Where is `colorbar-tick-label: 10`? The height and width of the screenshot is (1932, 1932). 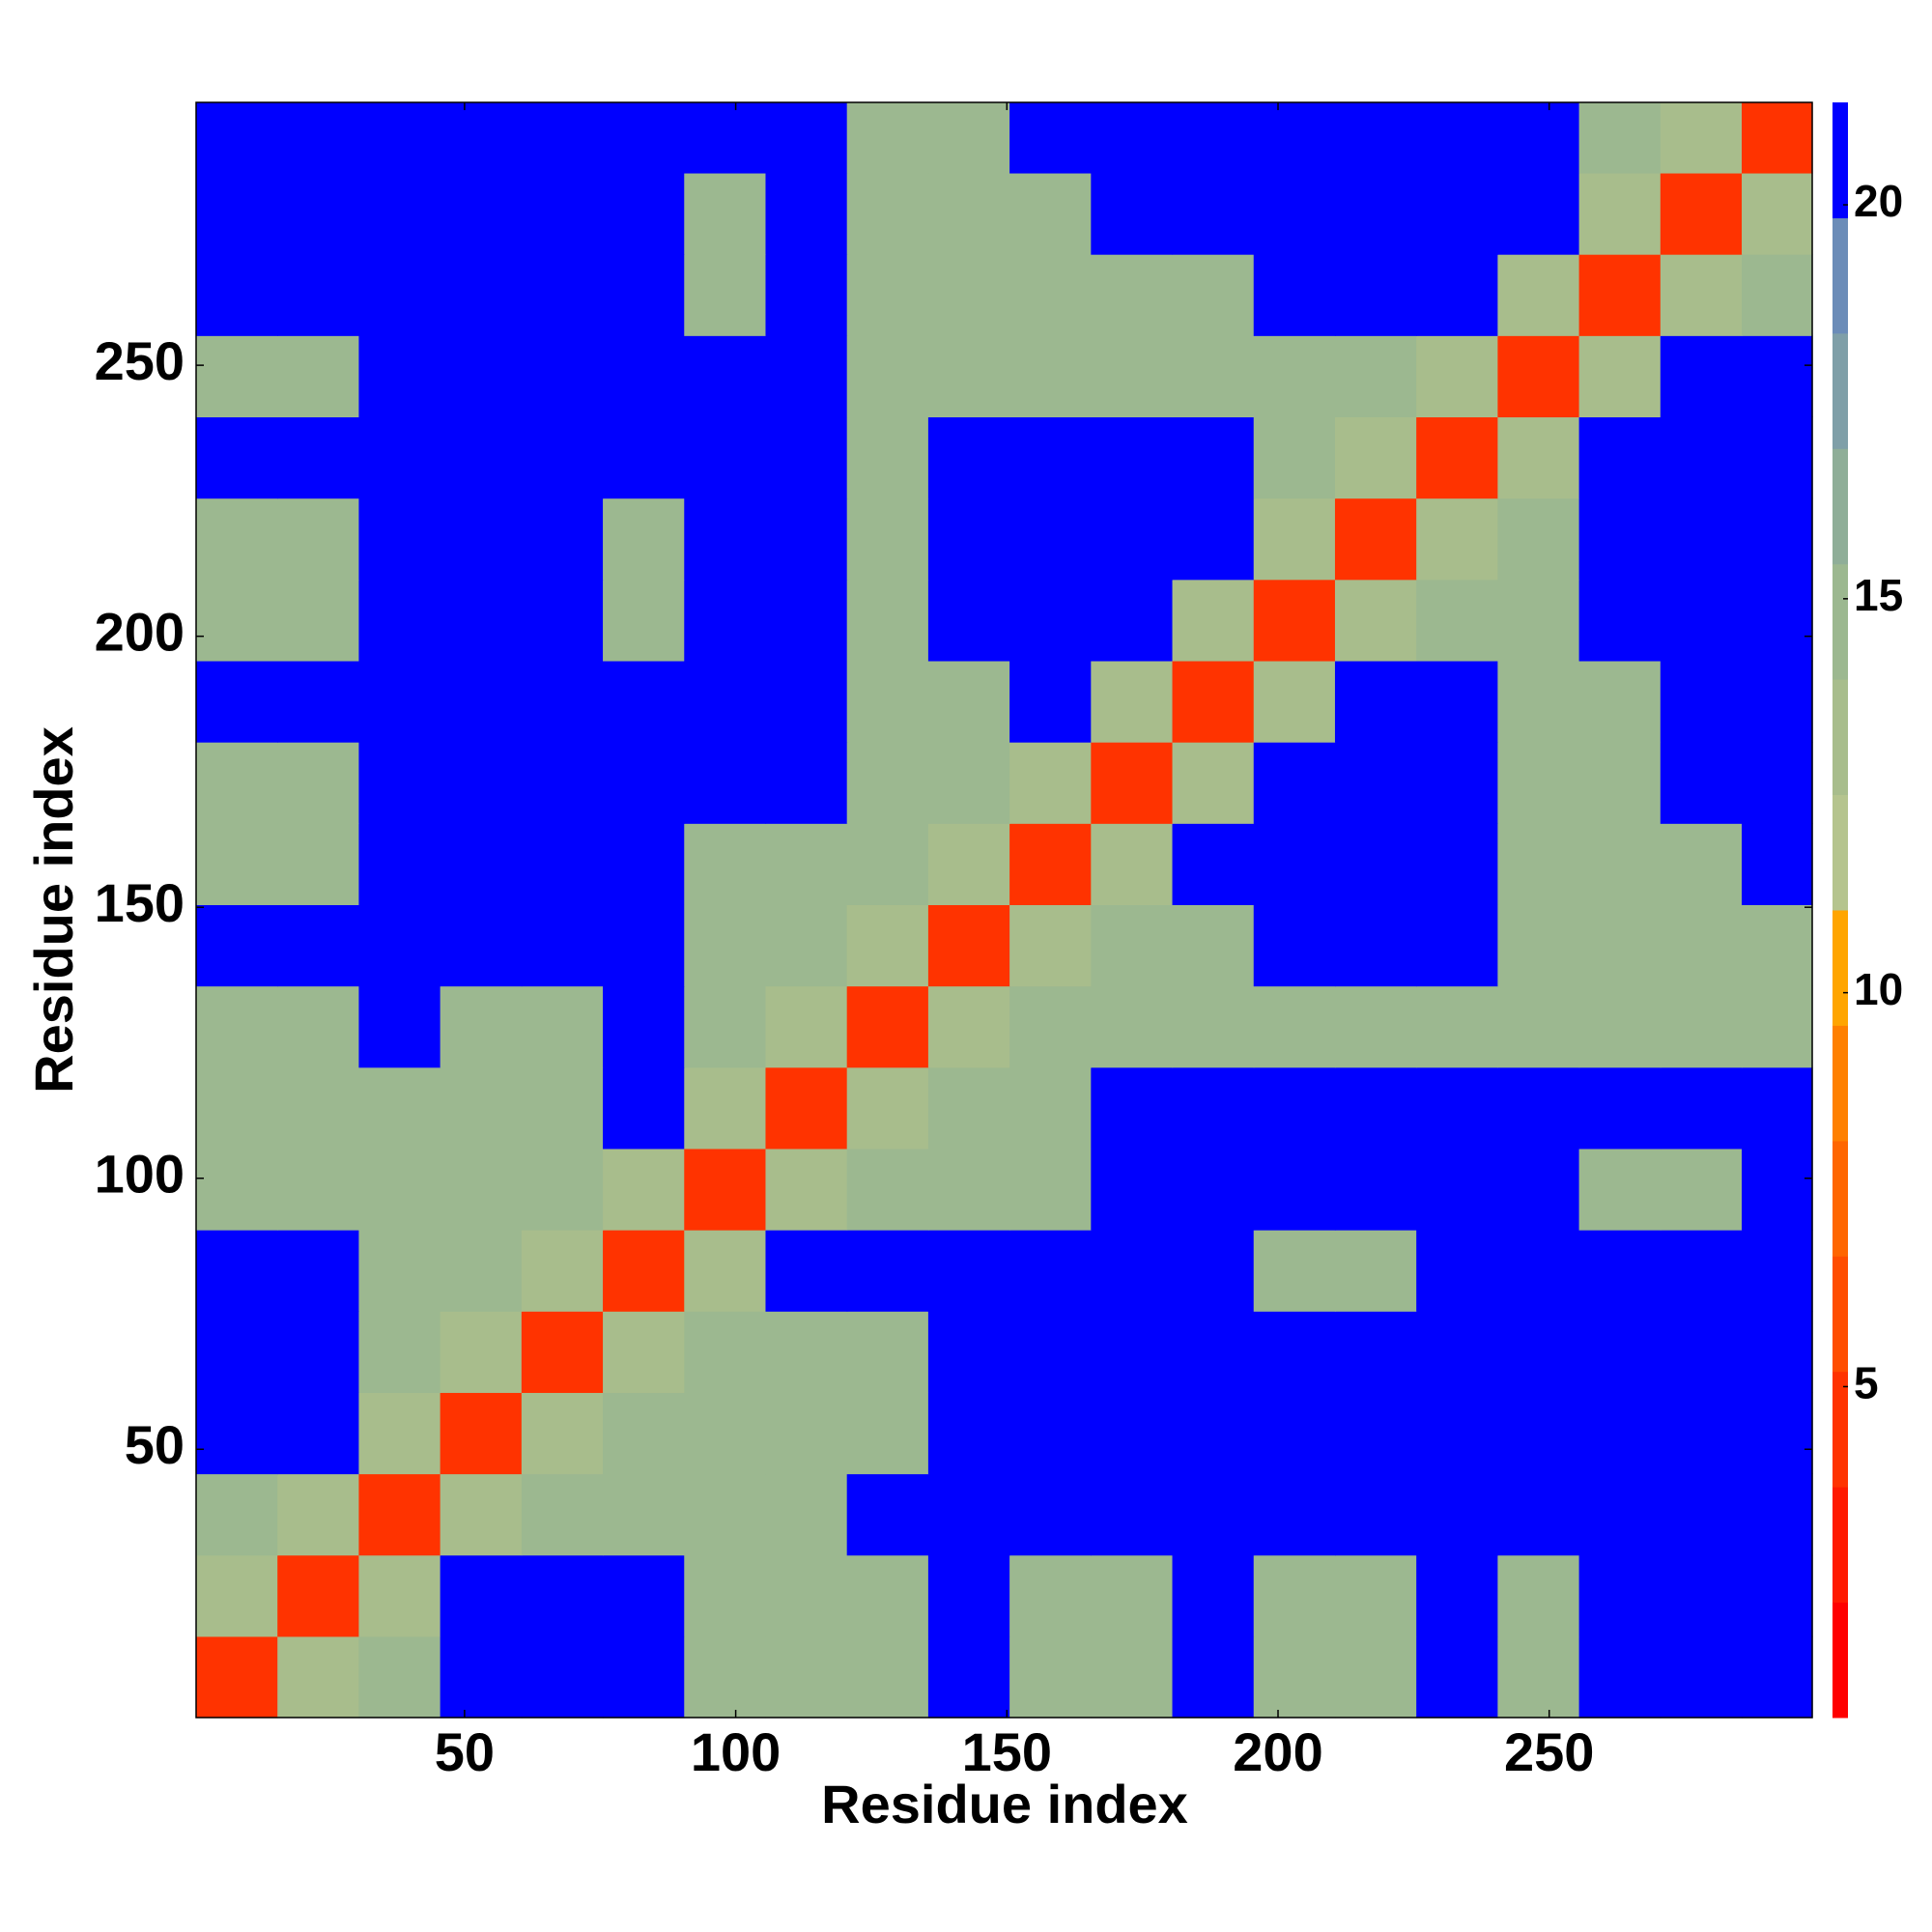
colorbar-tick-label: 10 is located at coordinates (1878, 989).